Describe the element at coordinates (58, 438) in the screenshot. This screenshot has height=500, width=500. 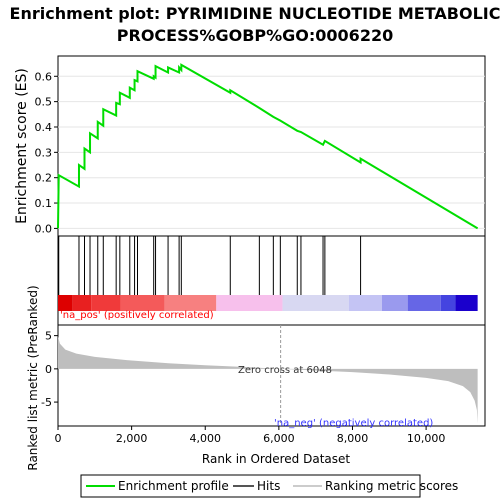
I see `x-tick-label: 0` at that location.